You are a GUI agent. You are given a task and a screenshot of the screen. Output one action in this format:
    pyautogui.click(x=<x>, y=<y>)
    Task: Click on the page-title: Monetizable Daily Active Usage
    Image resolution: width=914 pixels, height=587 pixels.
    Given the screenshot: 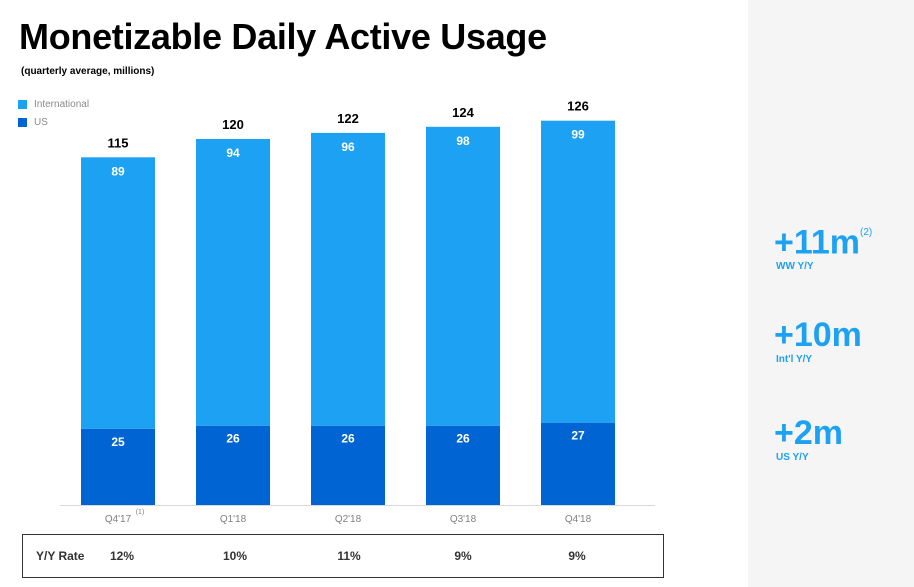 What is the action you would take?
    pyautogui.click(x=283, y=36)
    